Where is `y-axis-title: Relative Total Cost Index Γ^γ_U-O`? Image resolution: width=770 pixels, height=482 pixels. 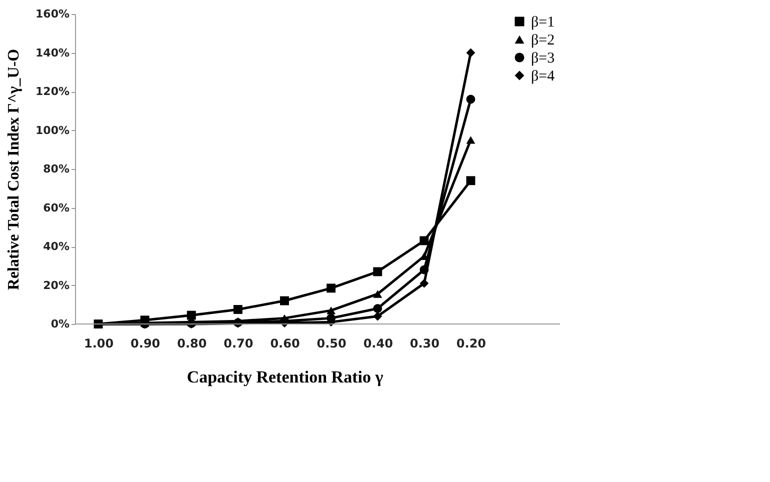 y-axis-title: Relative Total Cost Index Γ^γ_U-O is located at coordinates (14, 169).